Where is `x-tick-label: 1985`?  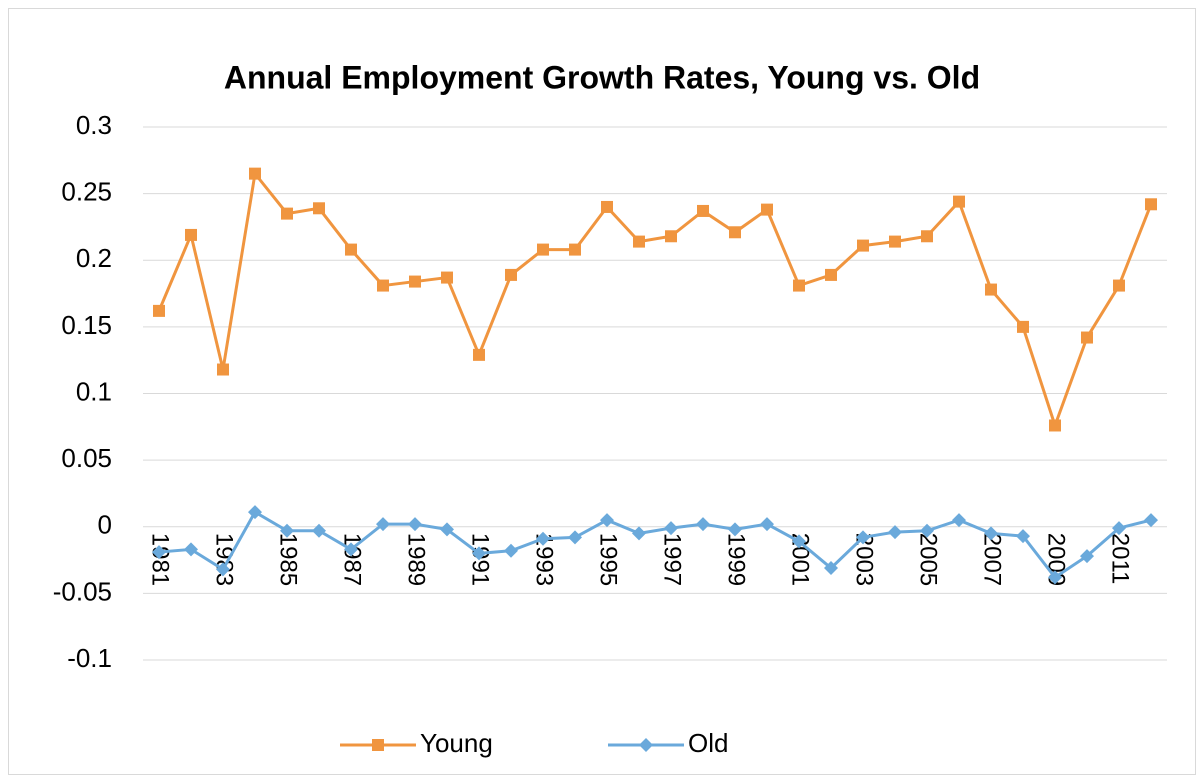 x-tick-label: 1985 is located at coordinates (288, 559).